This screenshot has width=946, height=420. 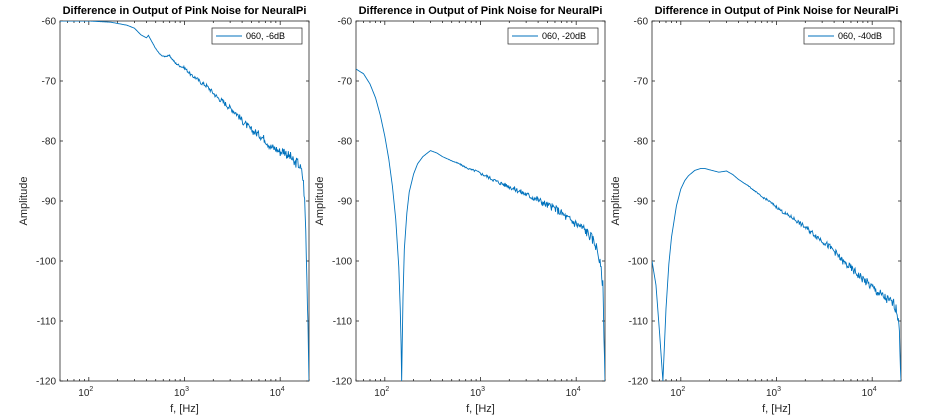 I want to click on legend: 060, -40dB, so click(x=849, y=36).